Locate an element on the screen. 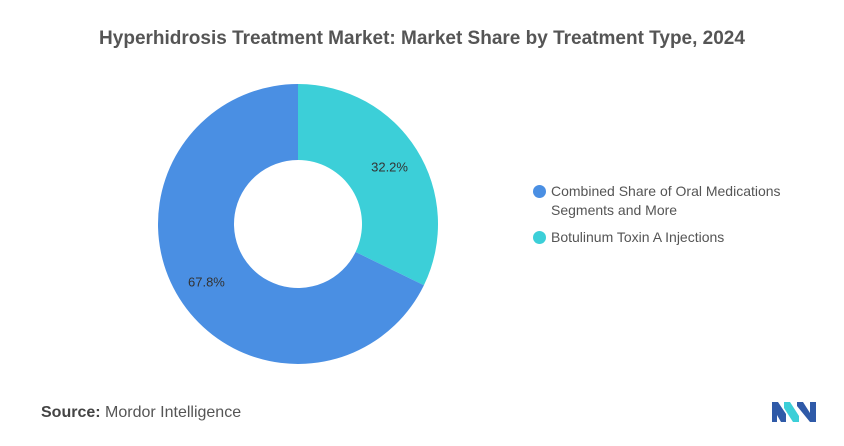 The width and height of the screenshot is (844, 446). data-label-botulinum-toxin: 32.2% is located at coordinates (389, 167).